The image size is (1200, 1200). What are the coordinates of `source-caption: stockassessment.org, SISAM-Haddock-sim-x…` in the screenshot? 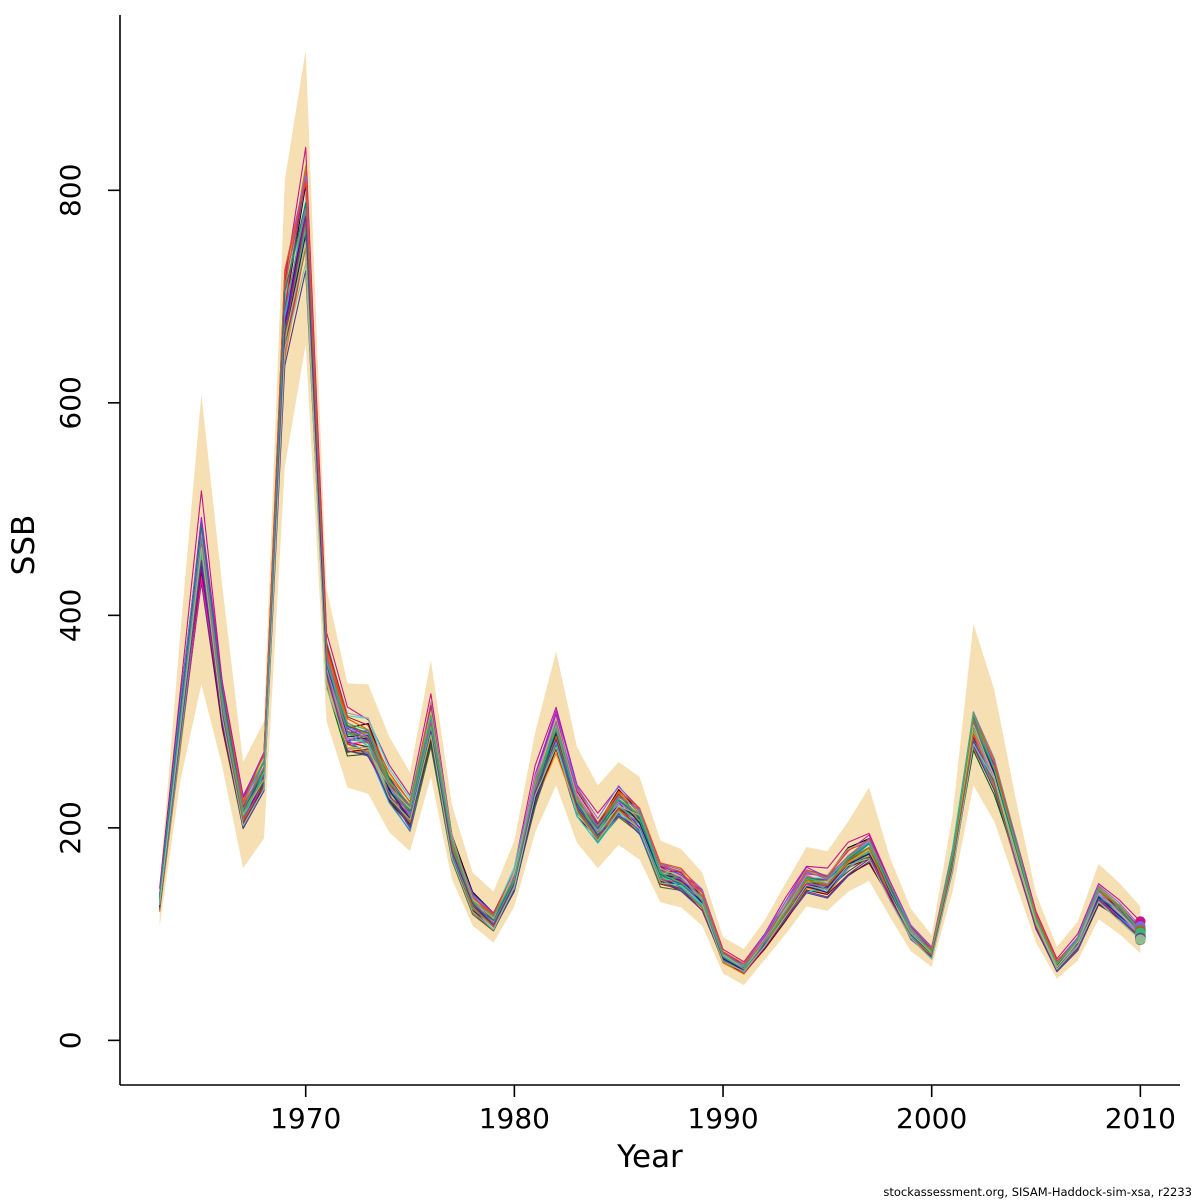 It's located at (1037, 1192).